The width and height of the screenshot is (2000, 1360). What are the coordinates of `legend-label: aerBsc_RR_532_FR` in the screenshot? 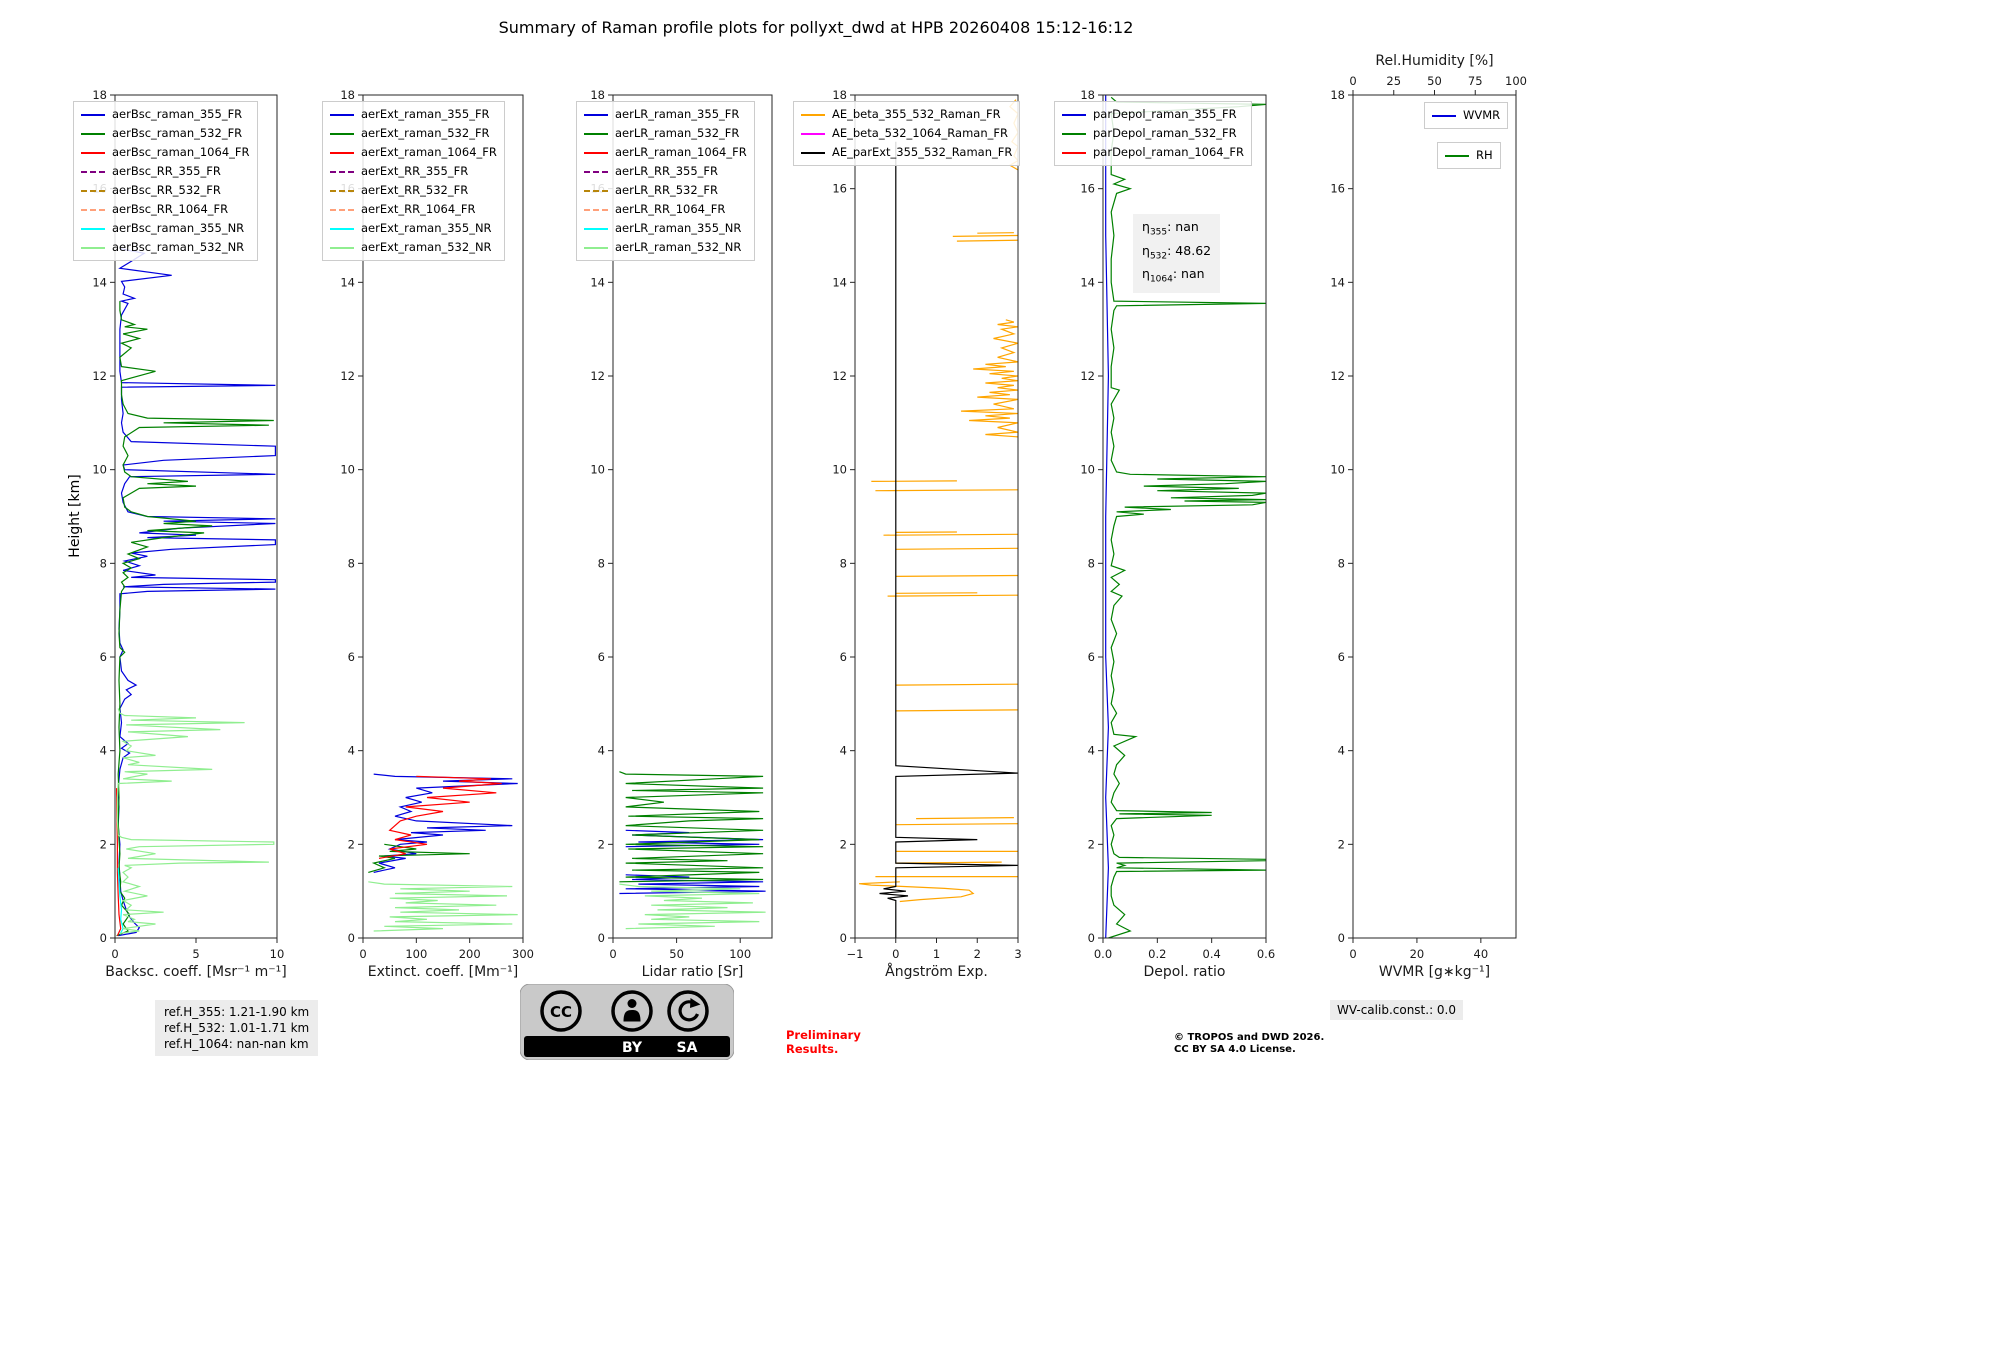 It's located at (166, 190).